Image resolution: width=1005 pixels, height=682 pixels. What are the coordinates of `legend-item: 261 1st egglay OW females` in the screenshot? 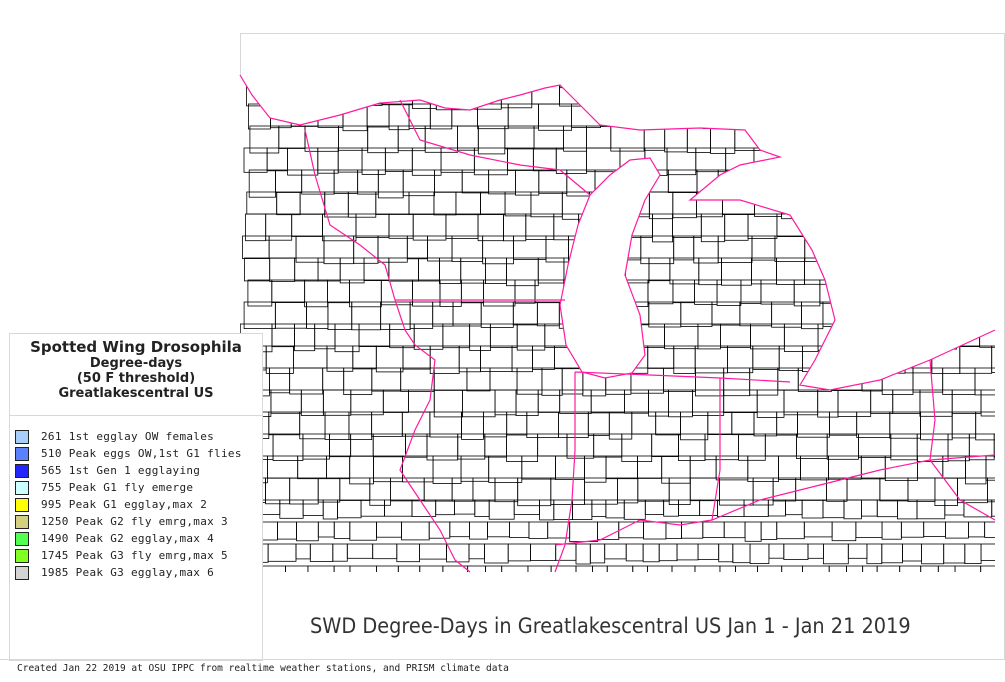 It's located at (138, 436).